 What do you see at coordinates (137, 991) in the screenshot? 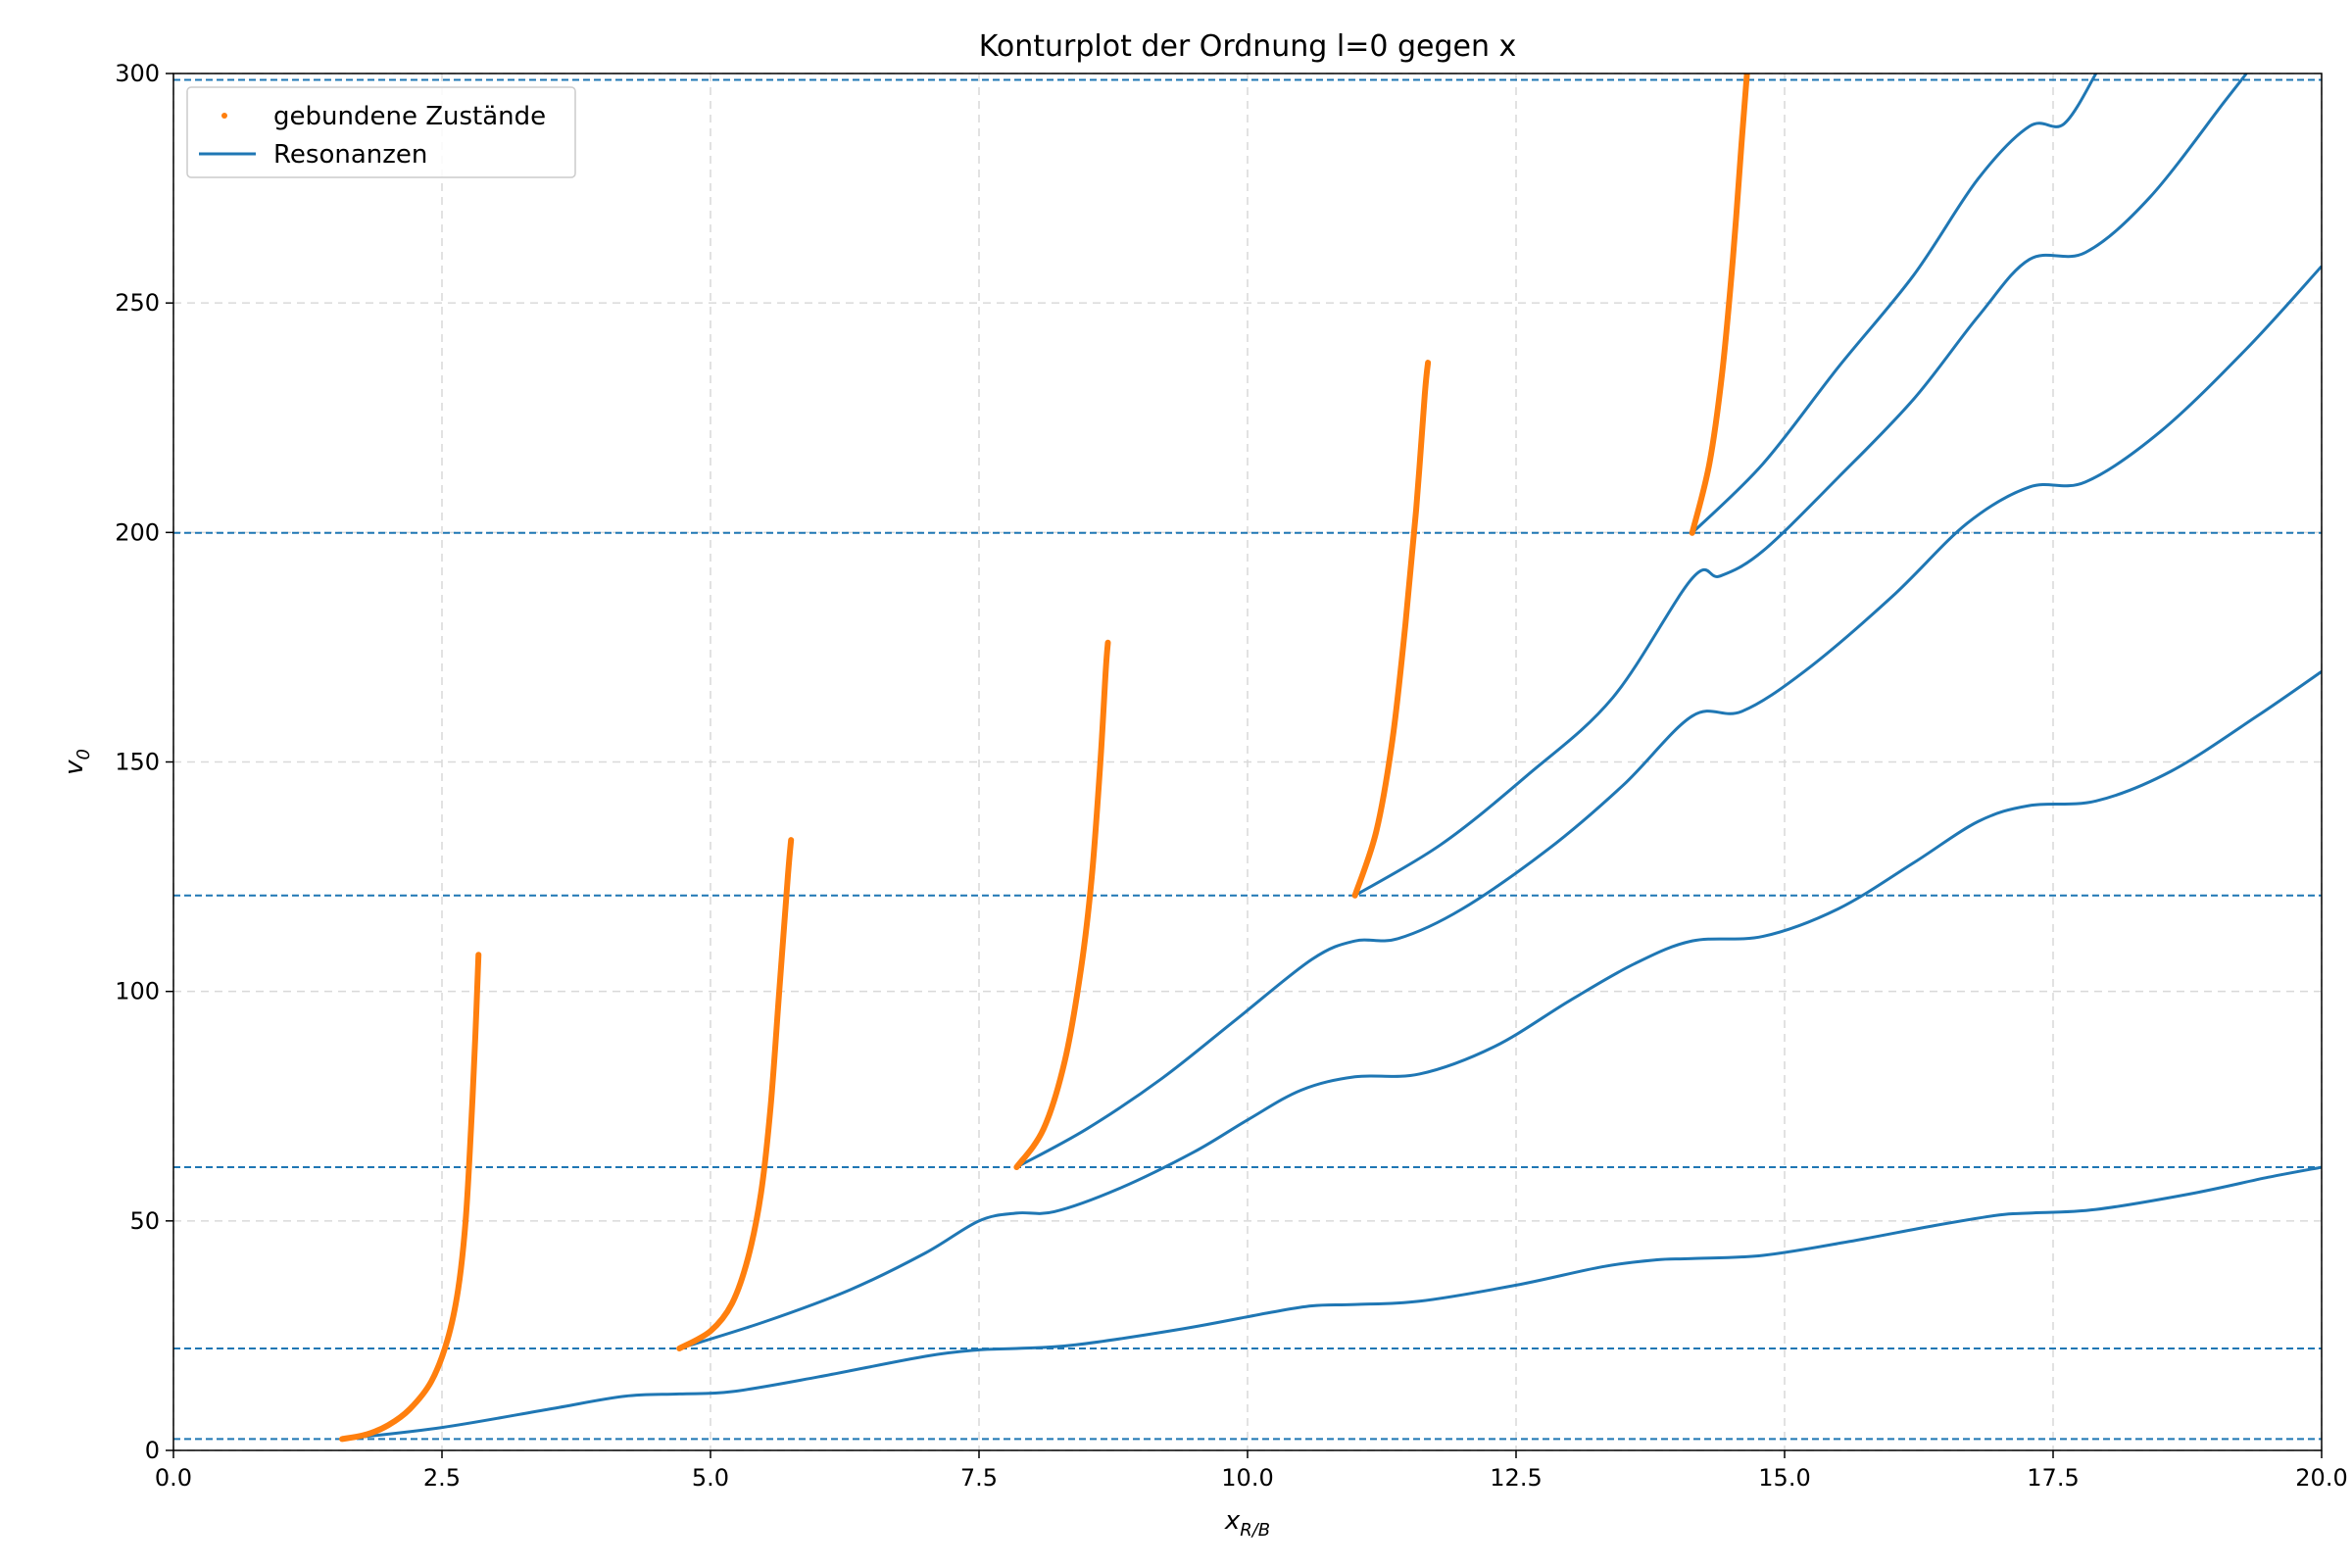
I see `y-tick-label: 100` at bounding box center [137, 991].